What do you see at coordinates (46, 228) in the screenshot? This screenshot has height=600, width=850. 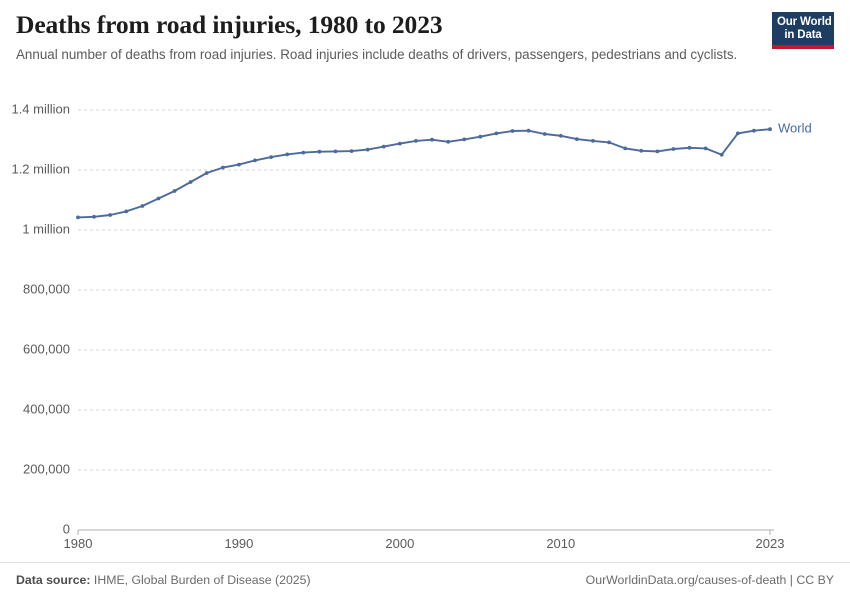 I see `y-axis-tick-label: 1 million` at bounding box center [46, 228].